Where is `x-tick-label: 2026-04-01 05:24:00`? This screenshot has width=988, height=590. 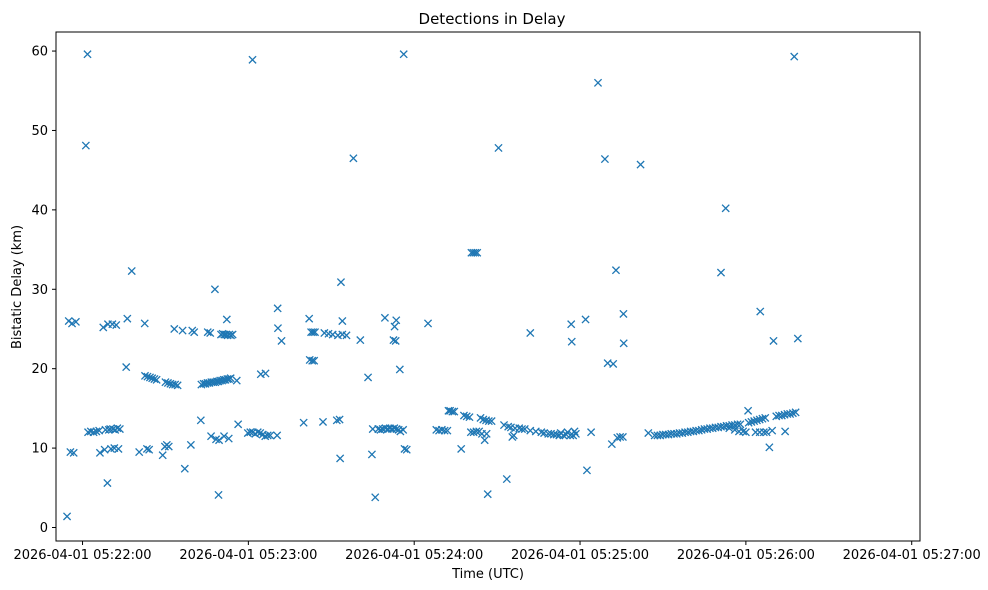 x-tick-label: 2026-04-01 05:24:00 is located at coordinates (414, 555).